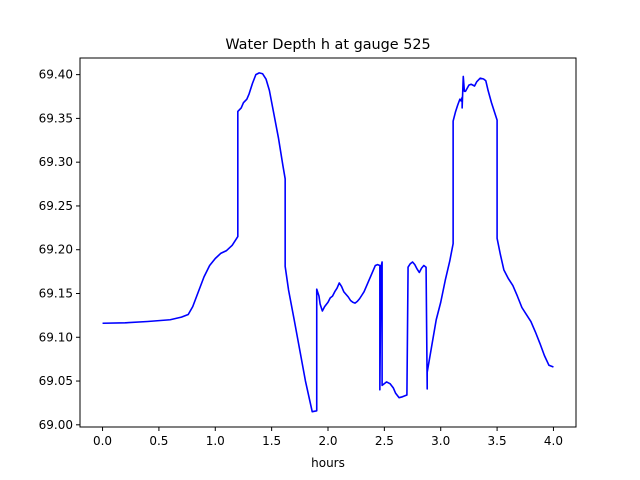  Describe the element at coordinates (56, 118) in the screenshot. I see `y-tick-label: 69.35` at that location.